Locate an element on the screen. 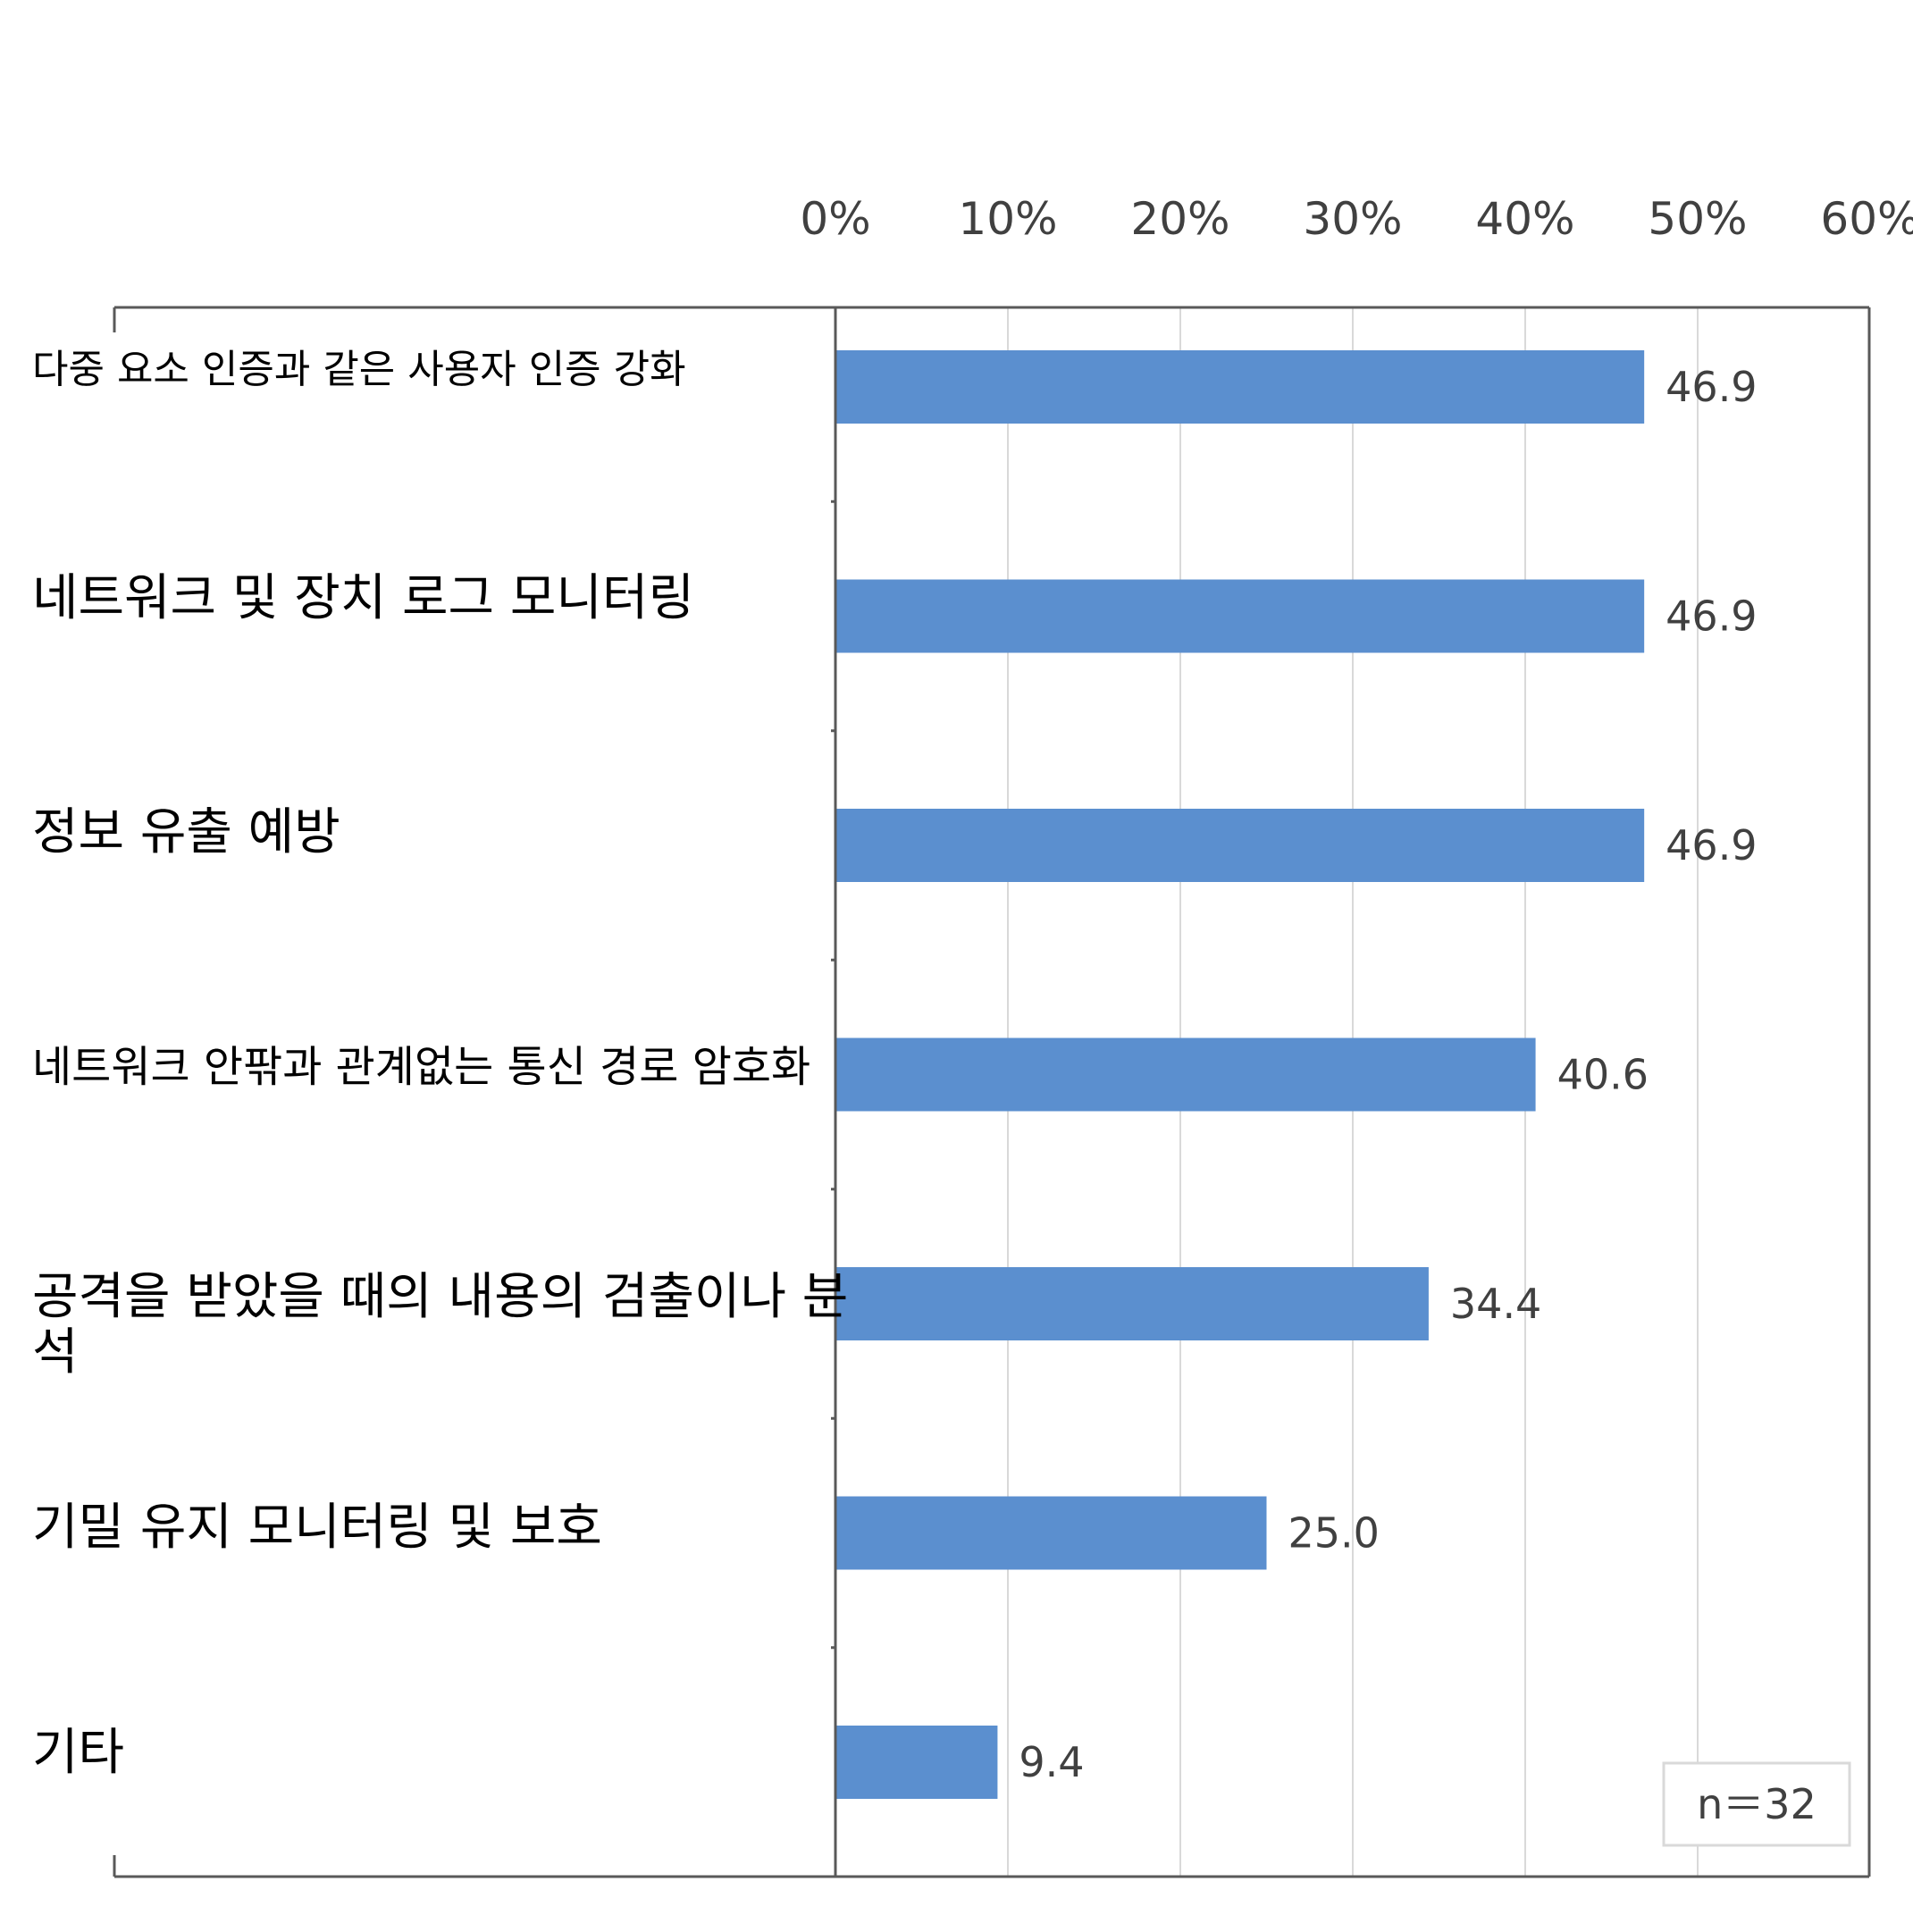 Image resolution: width=1913 pixels, height=1932 pixels. x-tick-label: 20% is located at coordinates (1179, 219).